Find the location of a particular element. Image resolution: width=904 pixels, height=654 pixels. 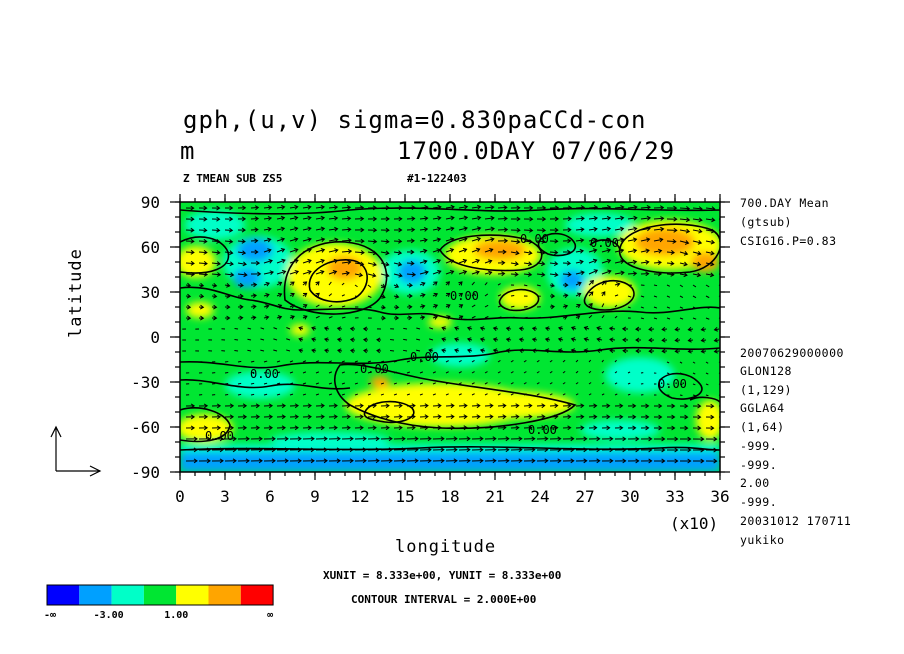

x-tick-label-8: 24 is located at coordinates (539, 496).